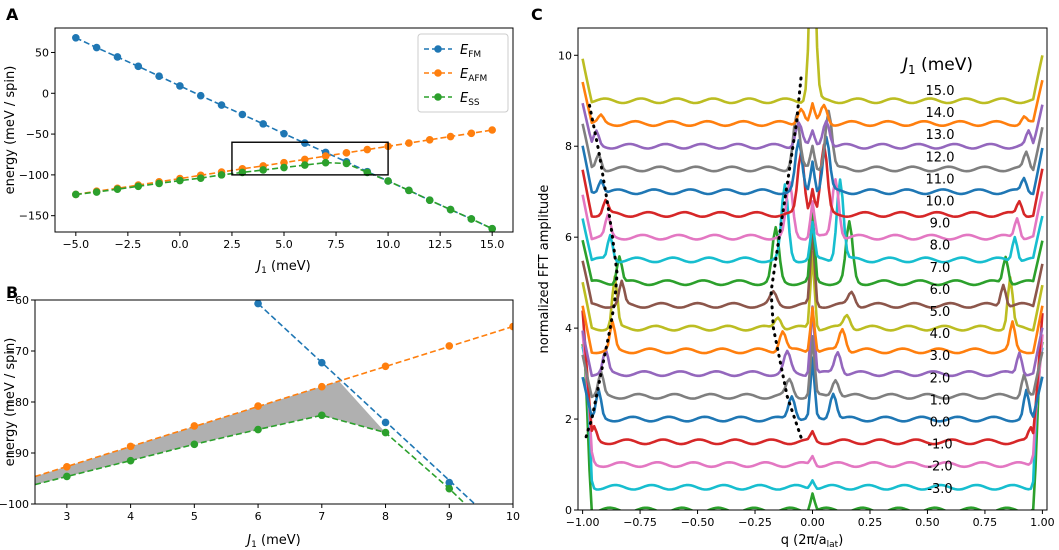 The height and width of the screenshot is (550, 1059). What do you see at coordinates (470, 51) in the screenshot?
I see `legend-label-E_FM: EFM` at bounding box center [470, 51].